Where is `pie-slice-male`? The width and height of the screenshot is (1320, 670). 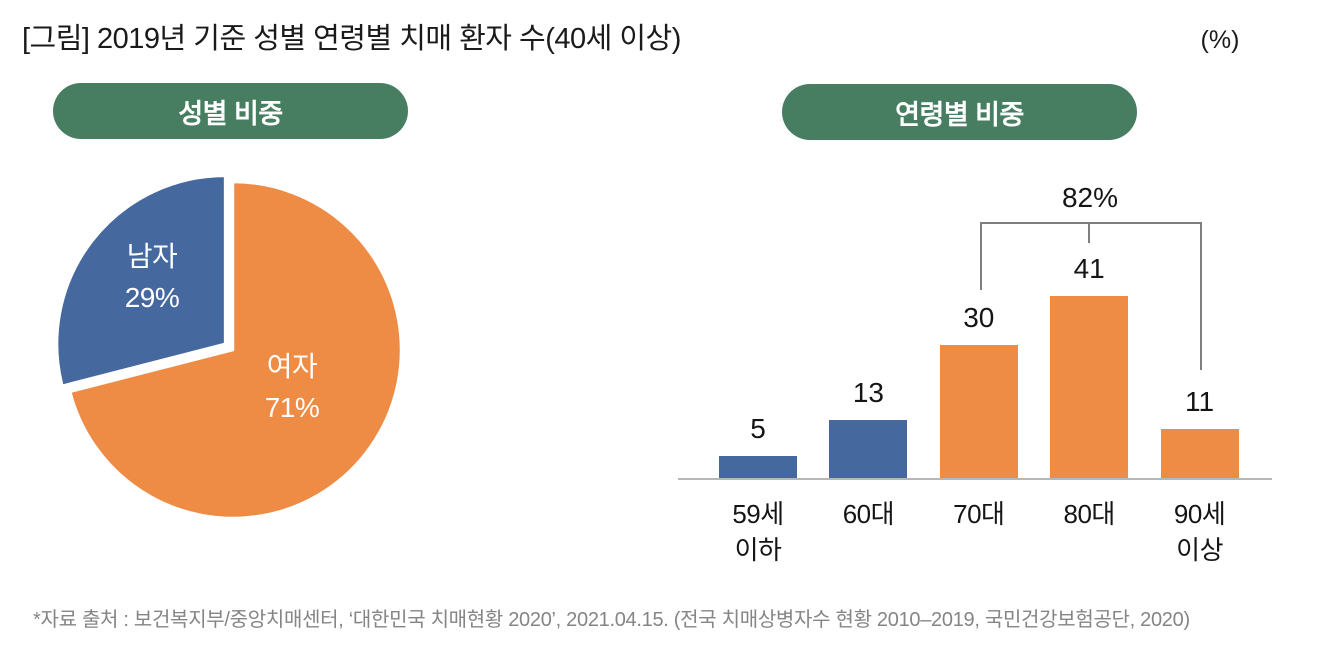
pie-slice-male is located at coordinates (141, 280).